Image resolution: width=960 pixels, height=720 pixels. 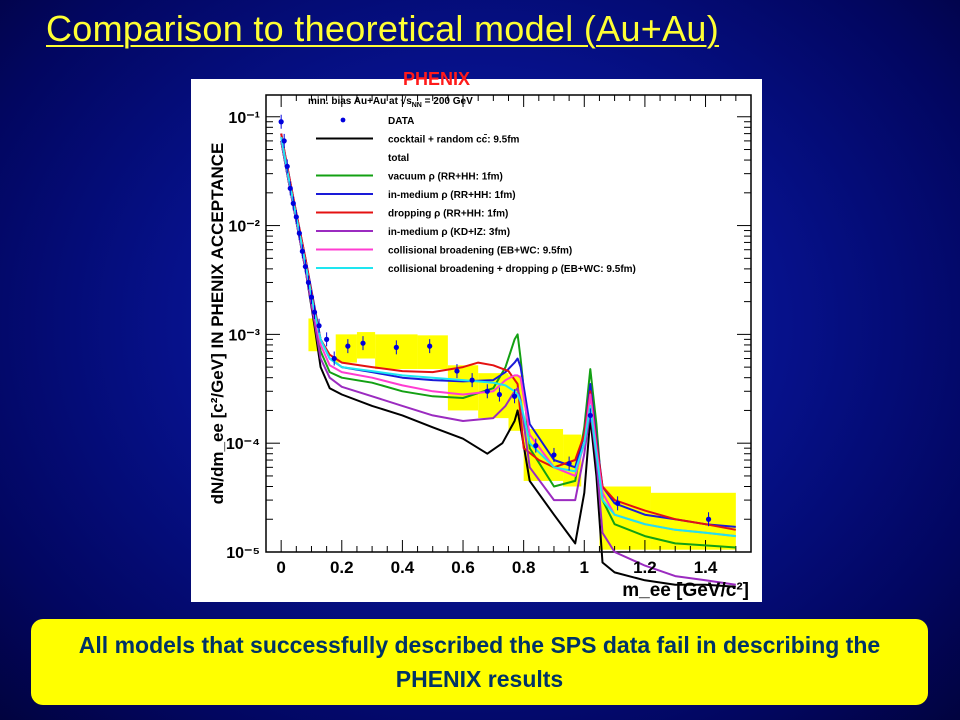 I want to click on x-tick-label: 1.2, so click(x=645, y=567).